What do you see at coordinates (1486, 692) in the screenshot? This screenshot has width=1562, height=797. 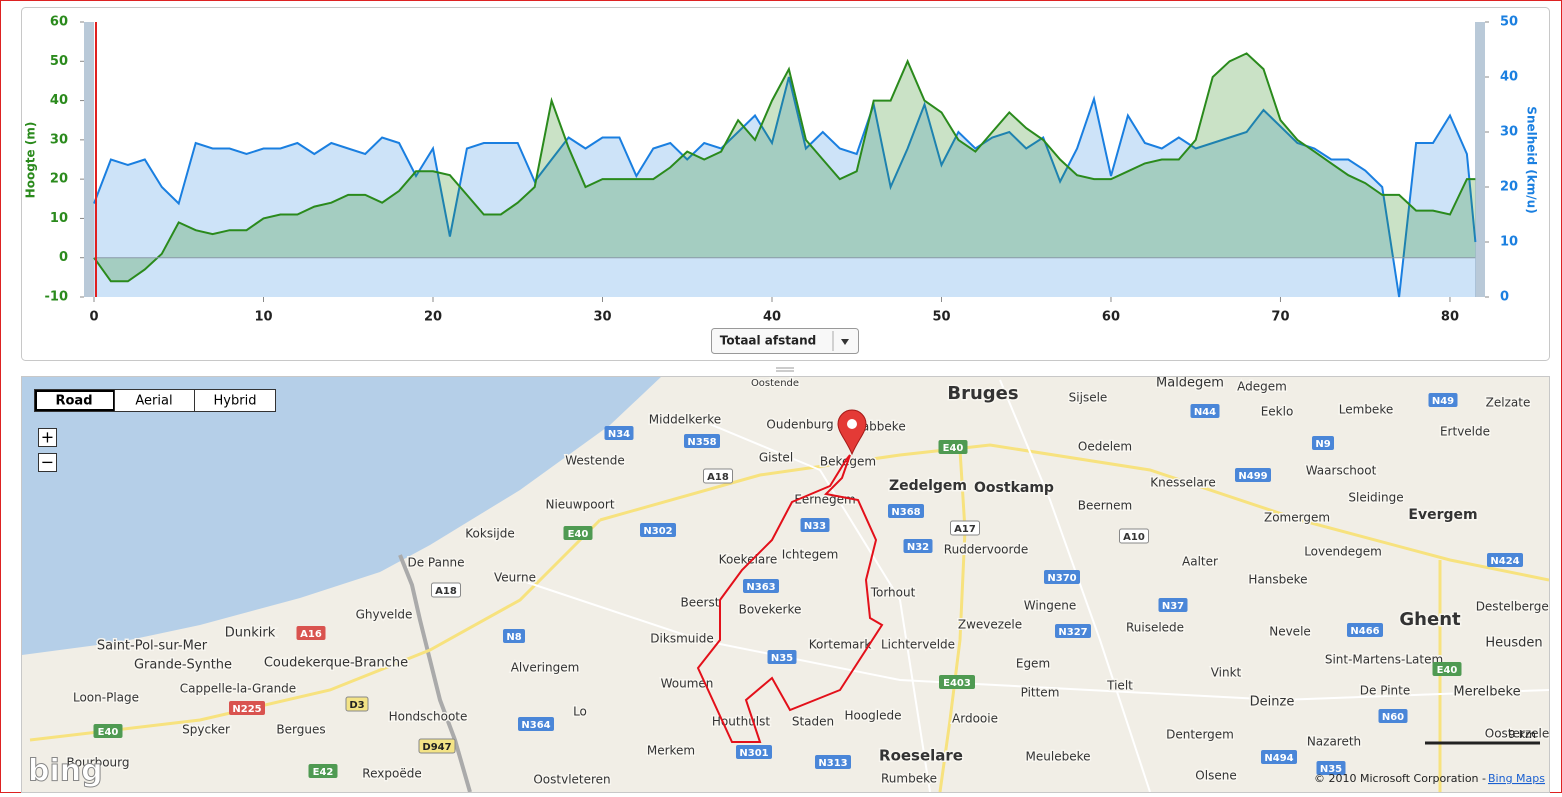 I see `place-label: Merelbeke` at bounding box center [1486, 692].